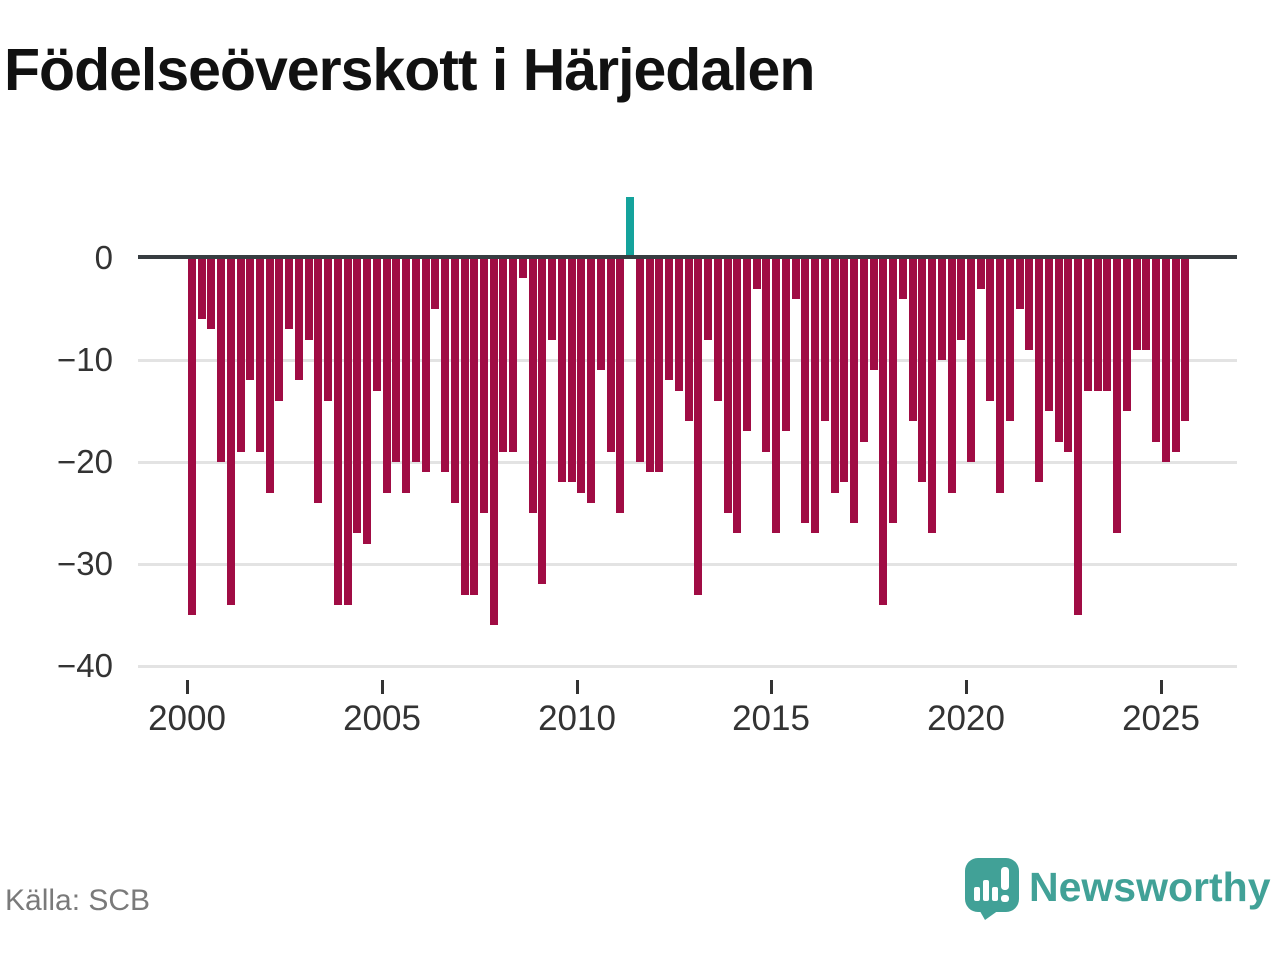 The height and width of the screenshot is (960, 1280). Describe the element at coordinates (1005, 878) in the screenshot. I see `logo-exclamation-icon` at that location.